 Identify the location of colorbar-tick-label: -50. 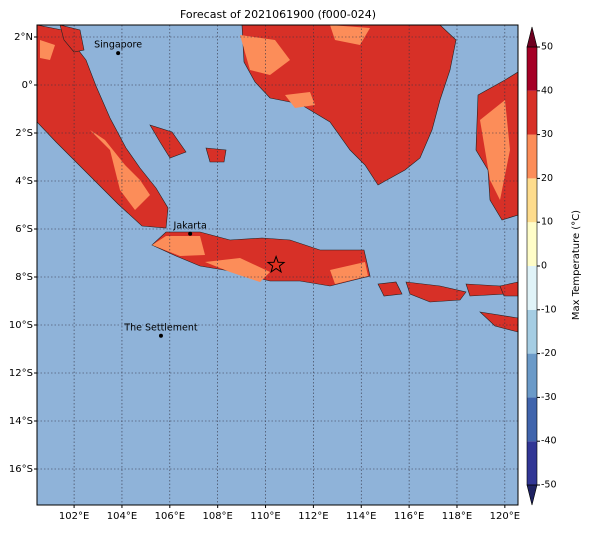
(549, 485).